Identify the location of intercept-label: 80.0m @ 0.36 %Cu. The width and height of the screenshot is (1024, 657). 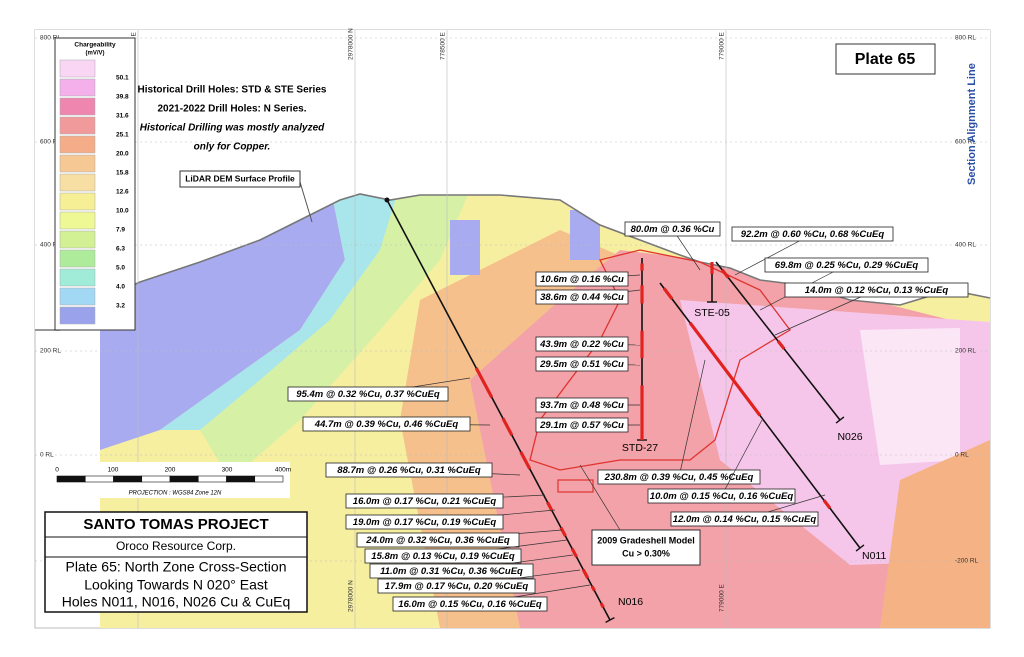
(673, 229).